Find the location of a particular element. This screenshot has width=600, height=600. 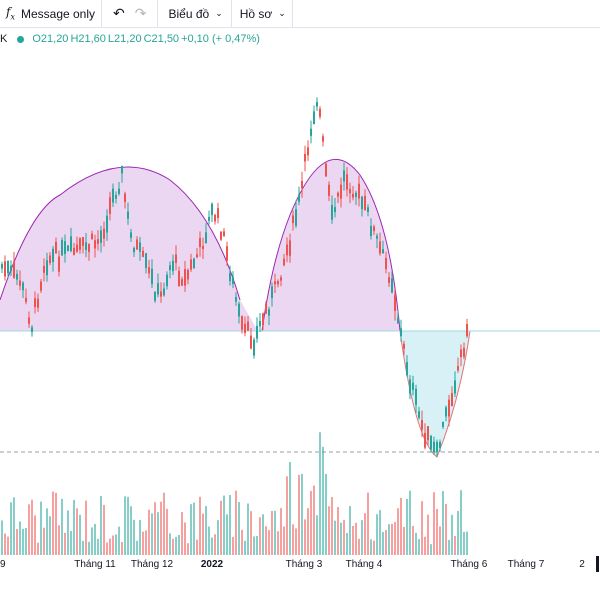

redo-icon: ↷ is located at coordinates (140, 13).